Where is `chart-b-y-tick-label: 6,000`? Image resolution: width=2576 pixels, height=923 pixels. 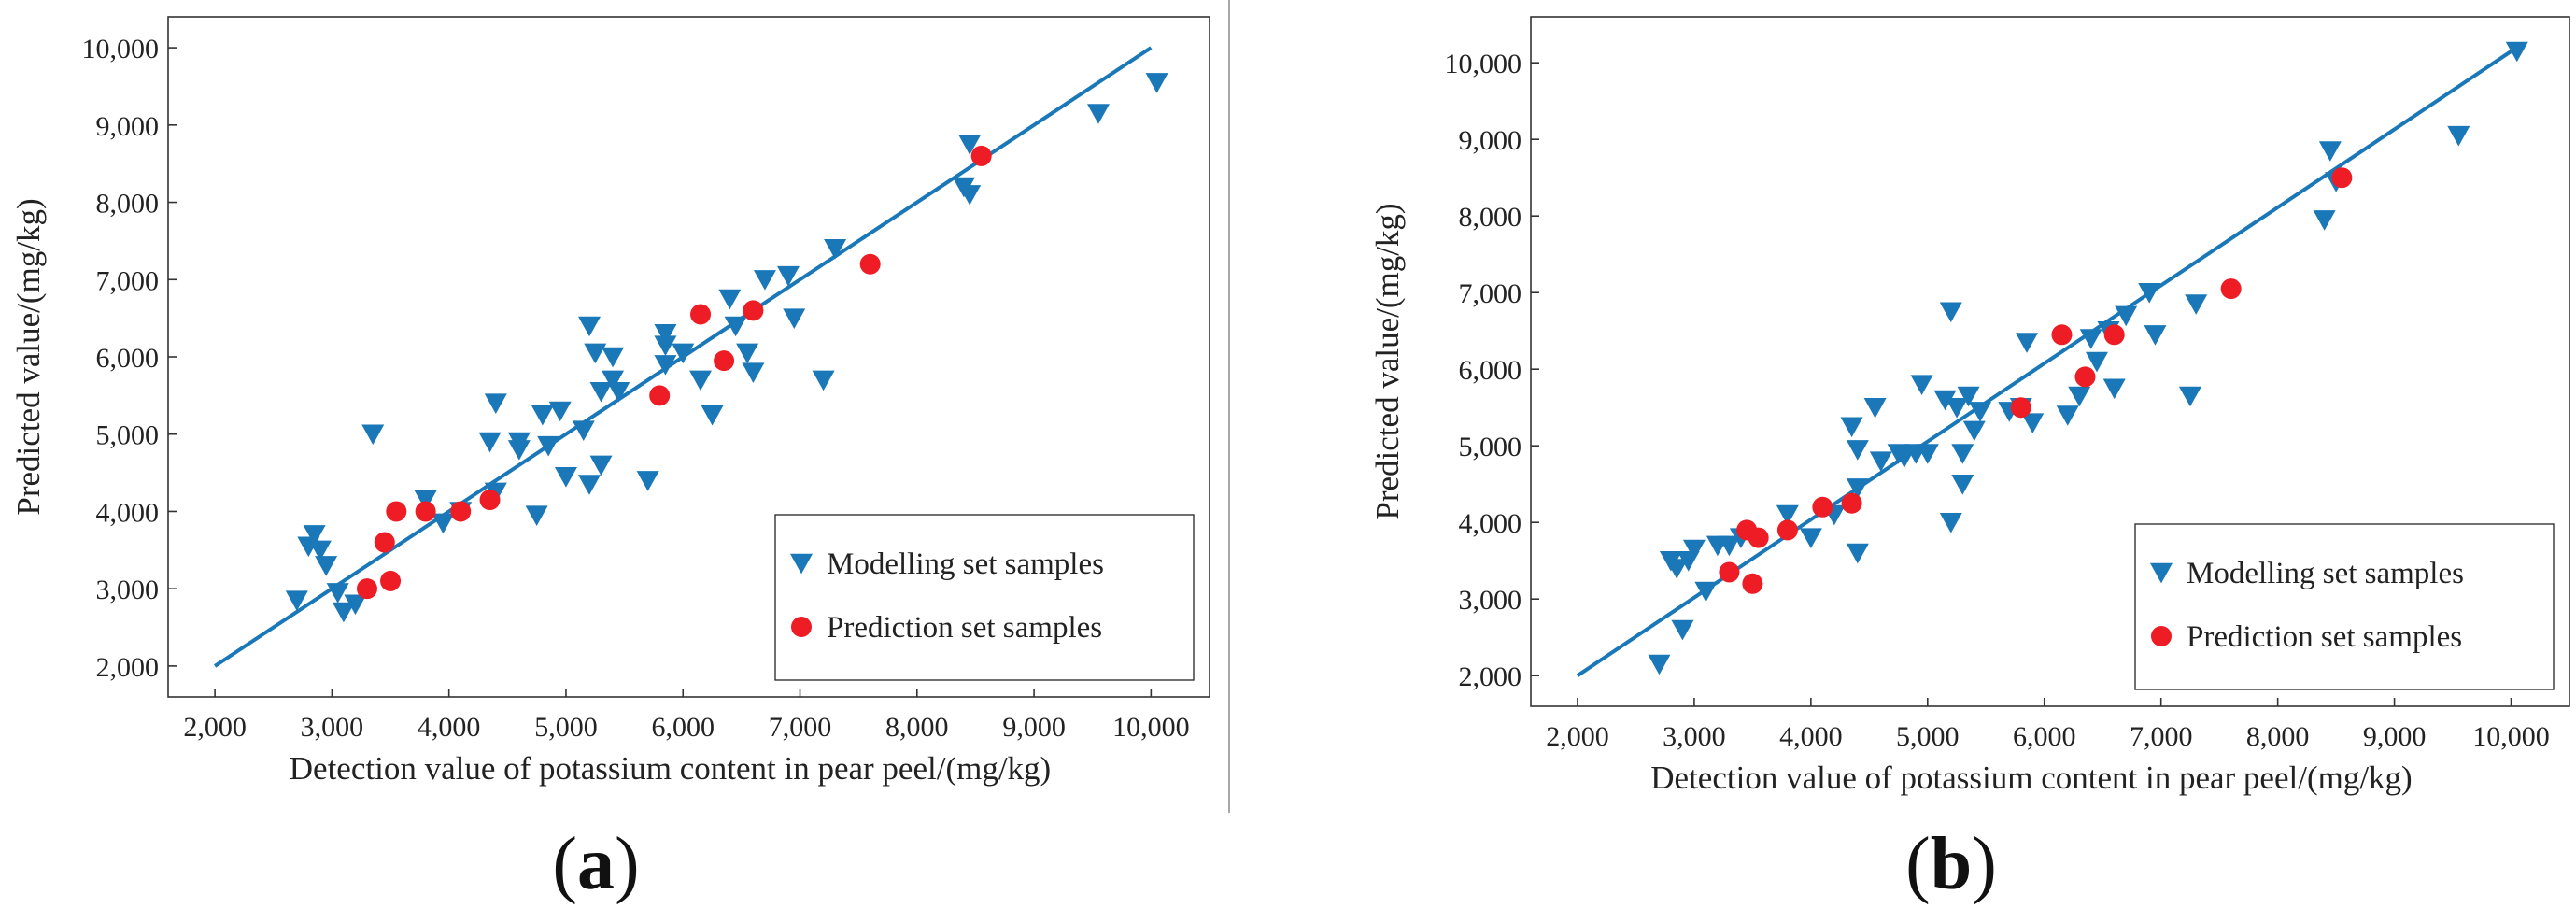 chart-b-y-tick-label: 6,000 is located at coordinates (1490, 370).